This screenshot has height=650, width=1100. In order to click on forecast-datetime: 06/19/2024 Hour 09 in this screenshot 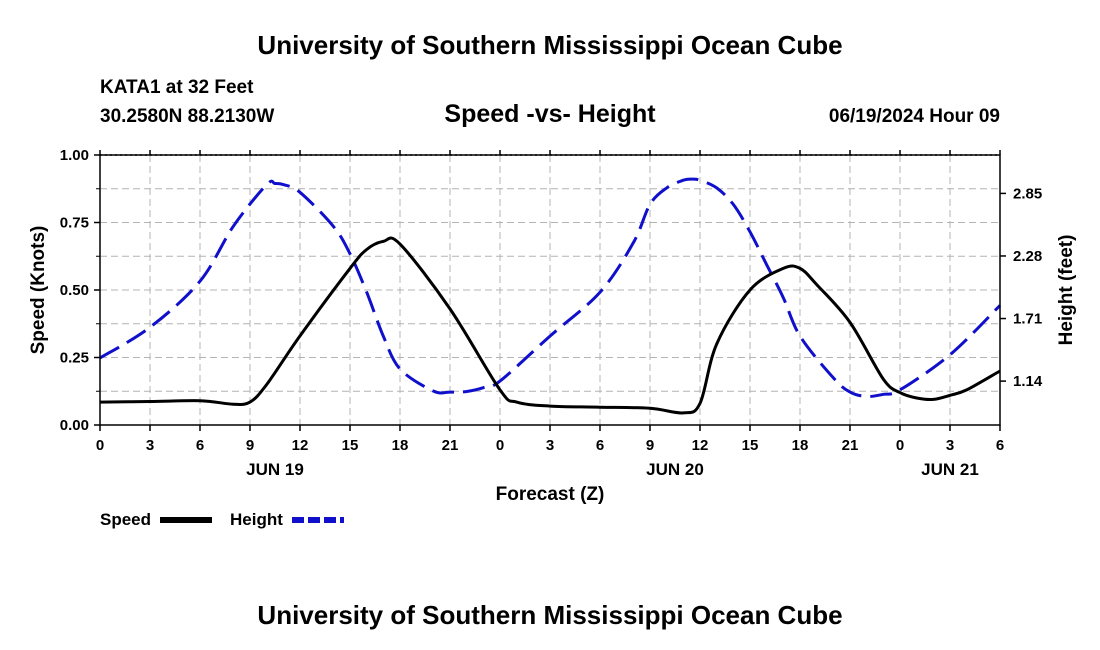, I will do `click(914, 116)`.